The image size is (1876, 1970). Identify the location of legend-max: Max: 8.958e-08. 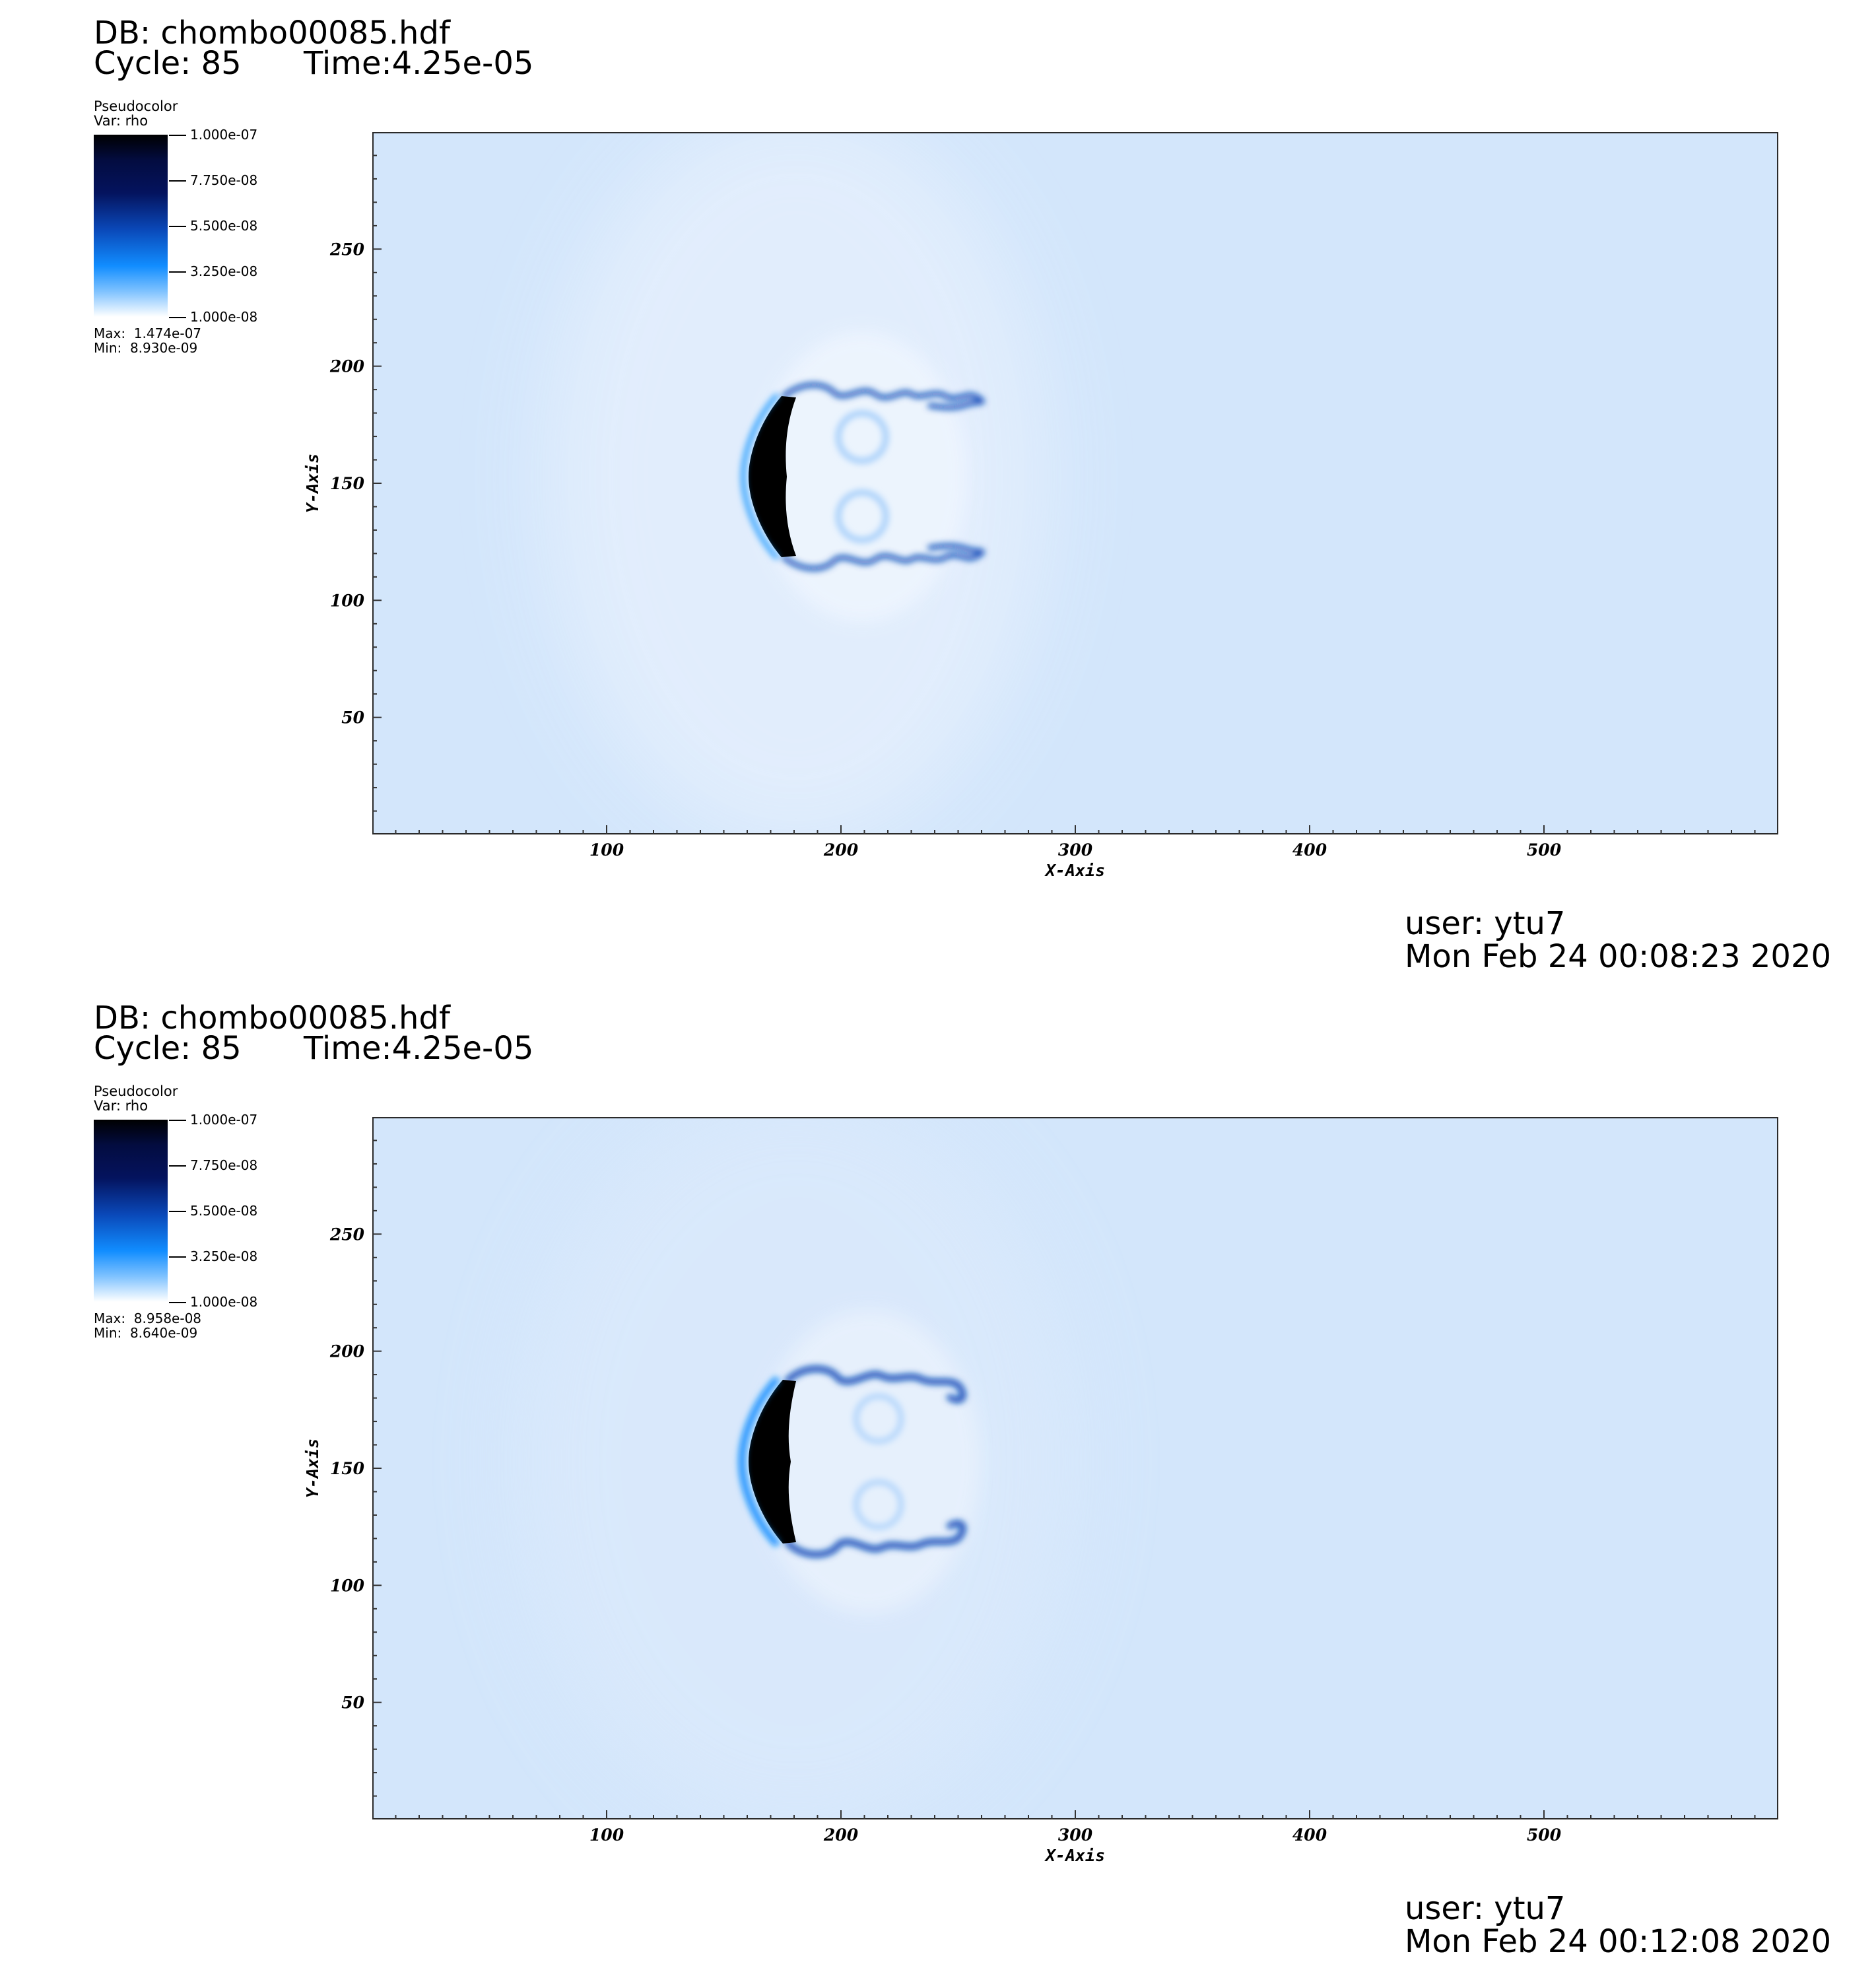
(148, 1318).